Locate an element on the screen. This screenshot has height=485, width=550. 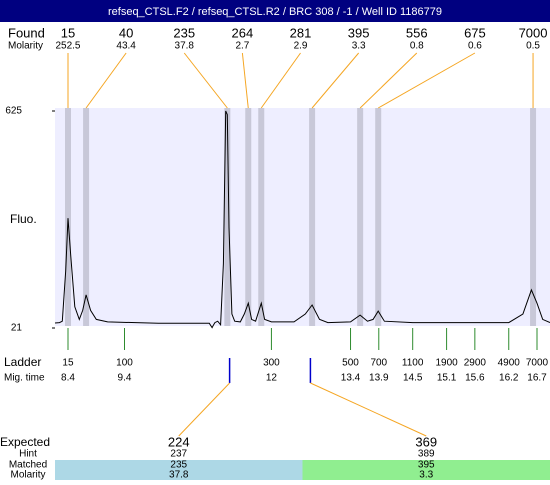
found-molarity: 252.5 is located at coordinates (67, 46).